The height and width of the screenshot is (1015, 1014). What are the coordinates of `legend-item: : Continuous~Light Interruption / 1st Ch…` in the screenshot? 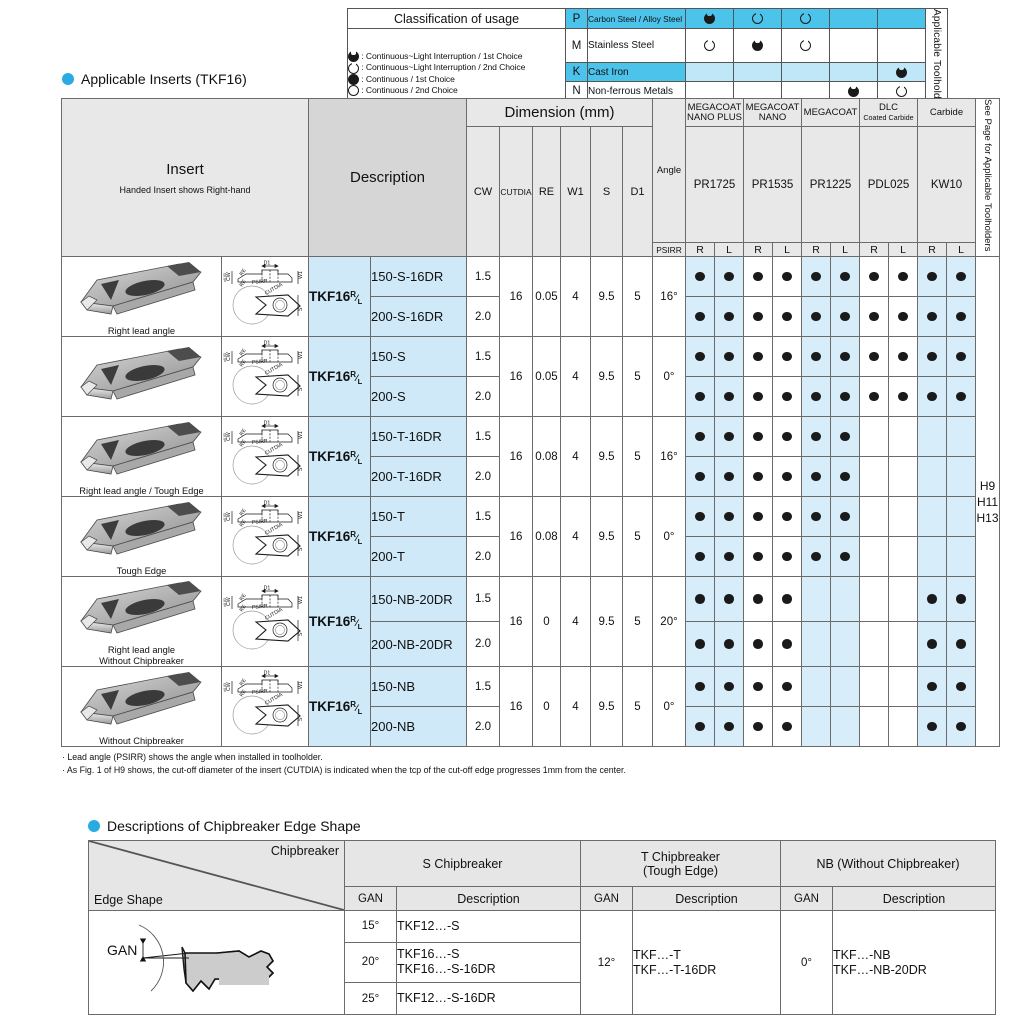 It's located at (456, 56).